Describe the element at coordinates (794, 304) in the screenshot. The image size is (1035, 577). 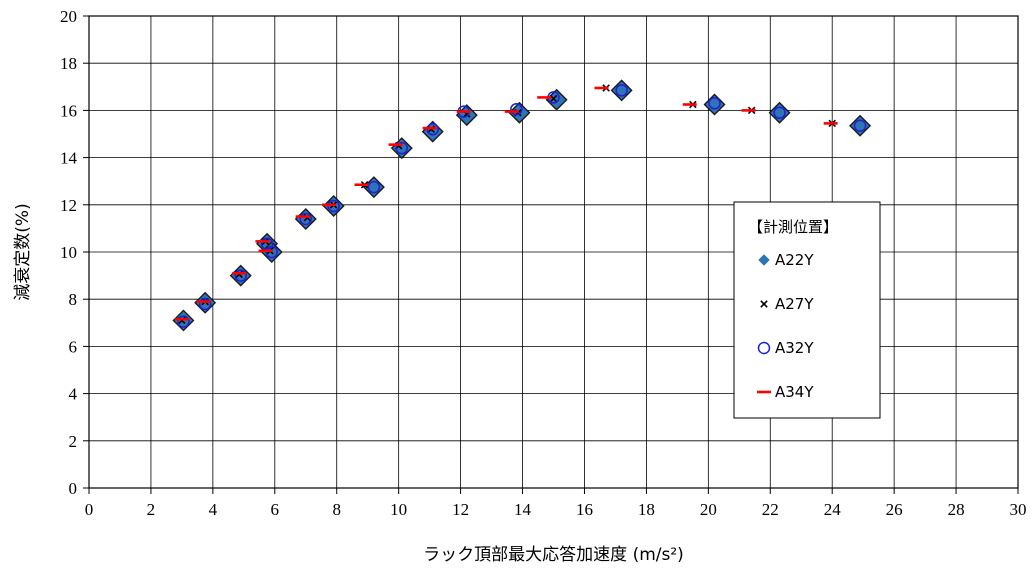
I see `legend-label: A27Y` at that location.